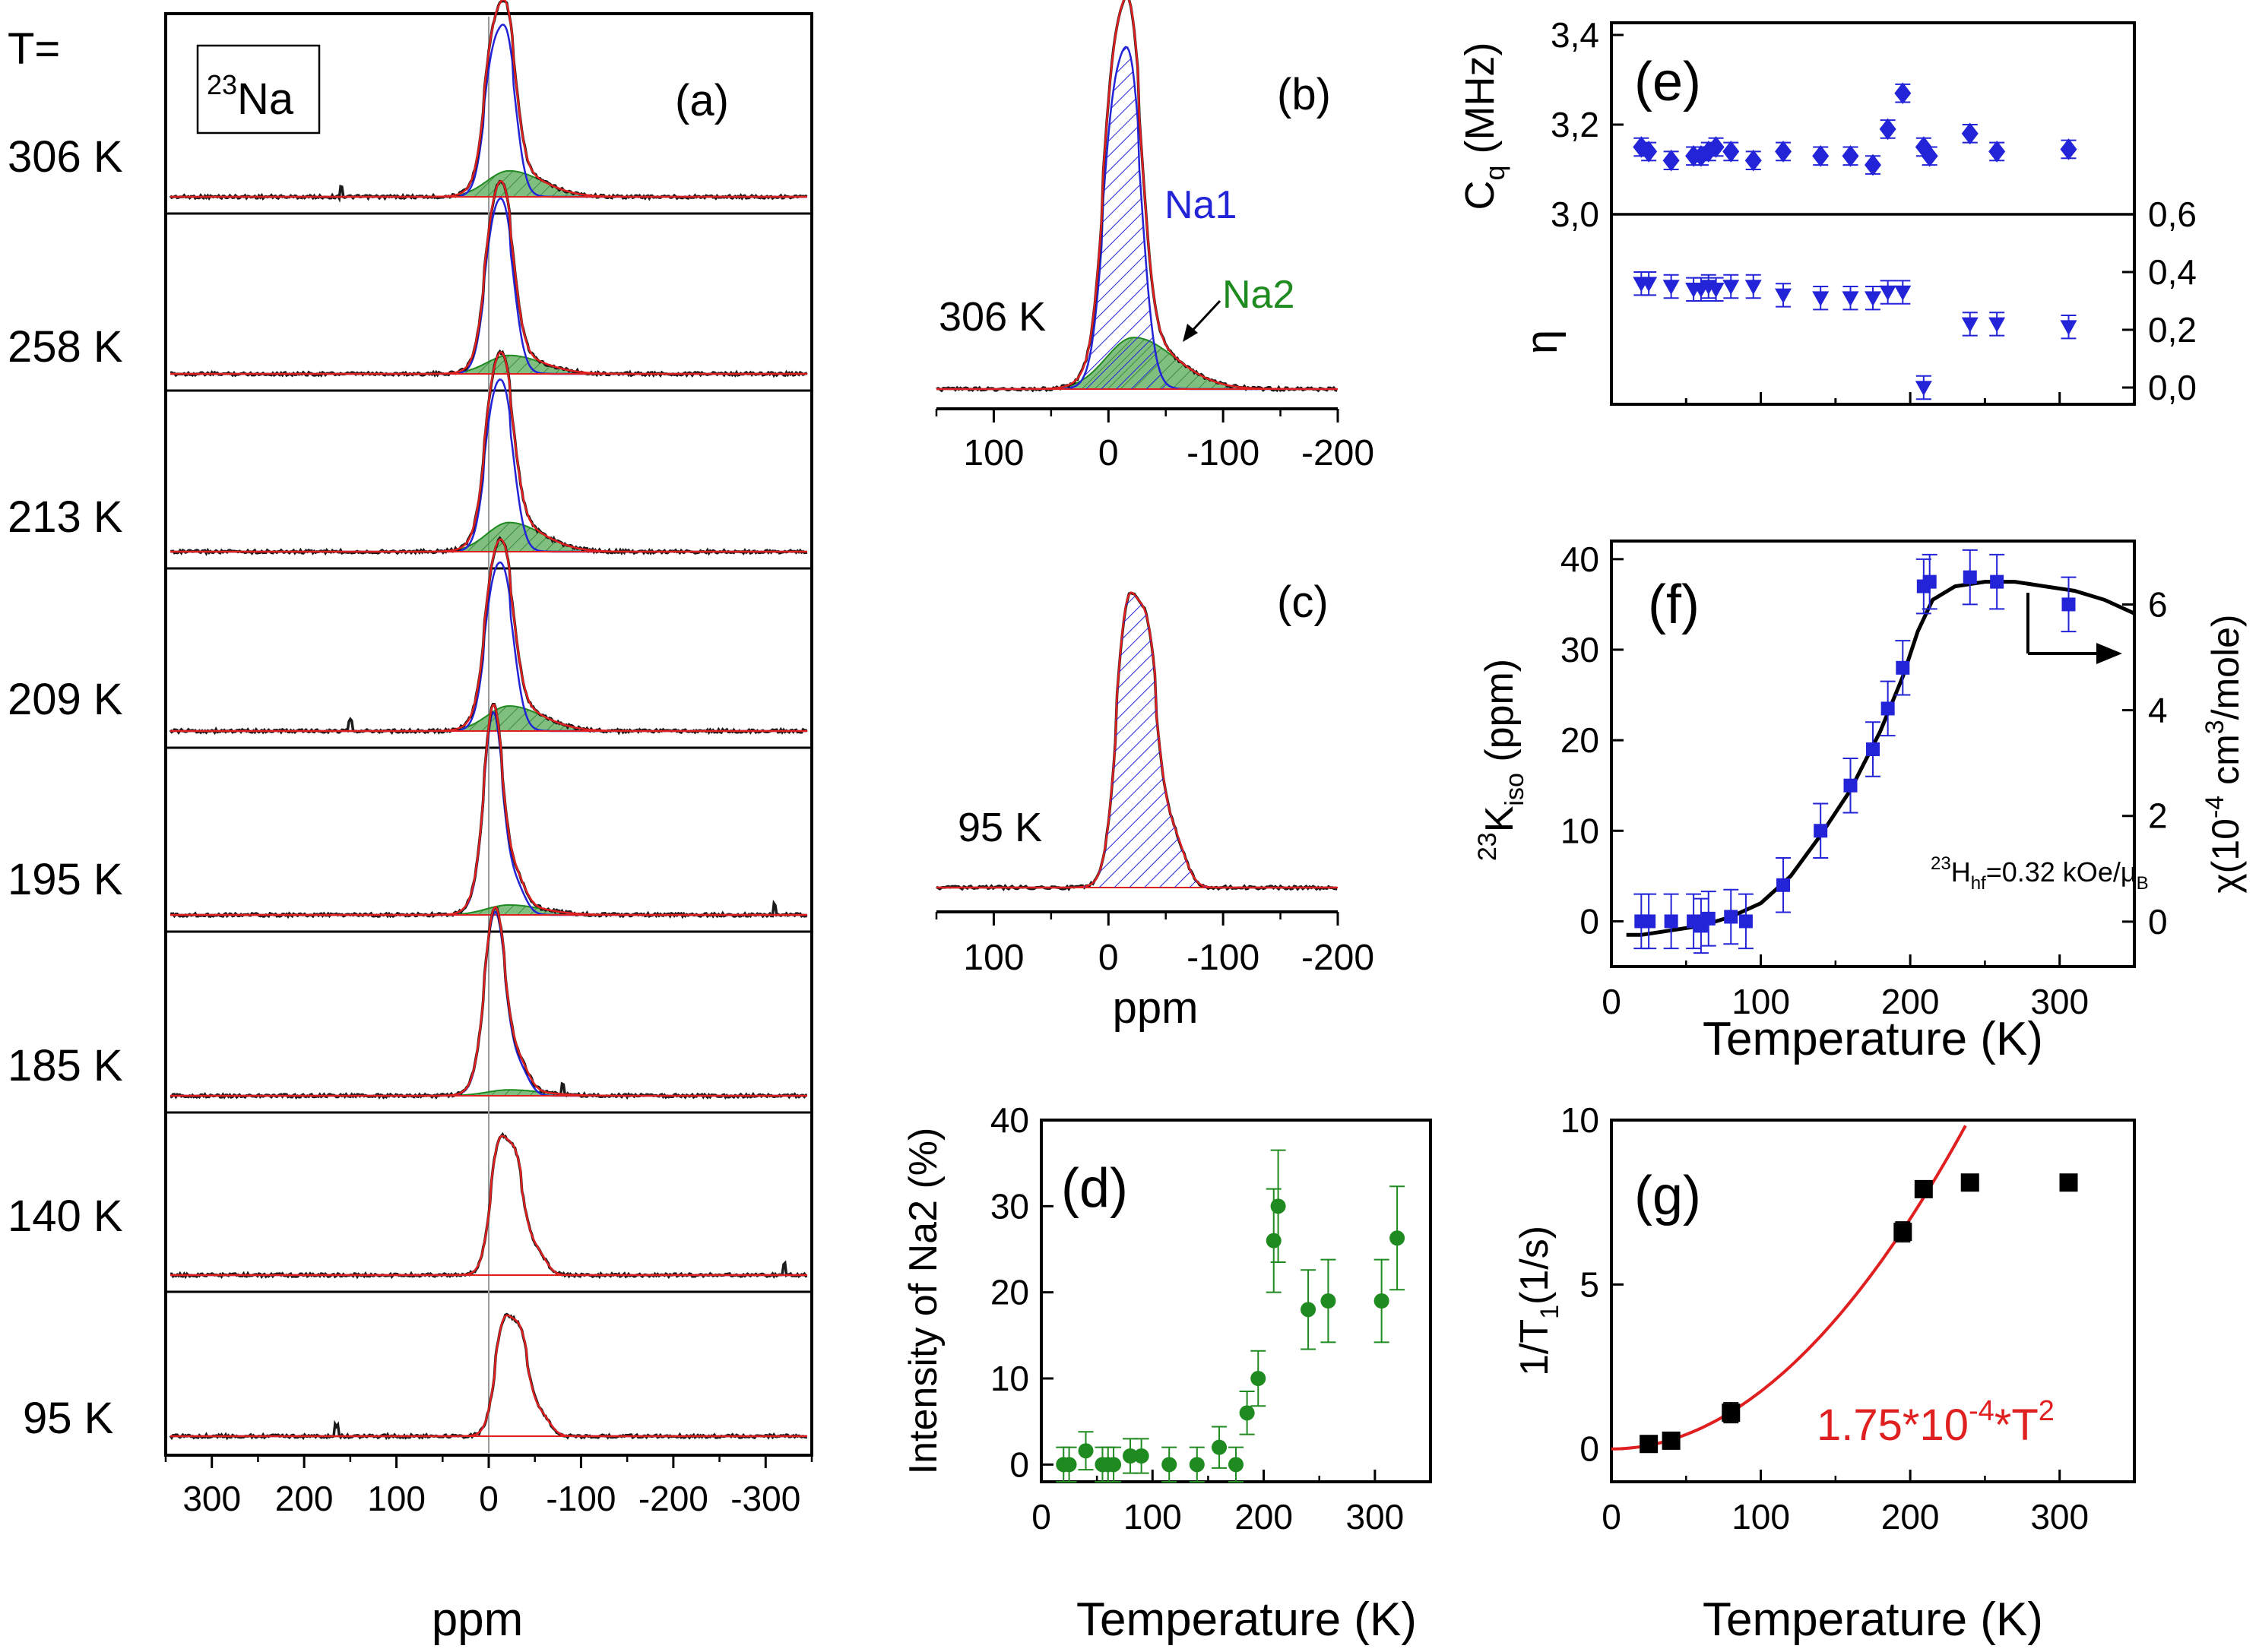 Image resolution: width=2259 pixels, height=1652 pixels. Describe the element at coordinates (1667, 82) in the screenshot. I see `panel-e-label: (e)` at that location.